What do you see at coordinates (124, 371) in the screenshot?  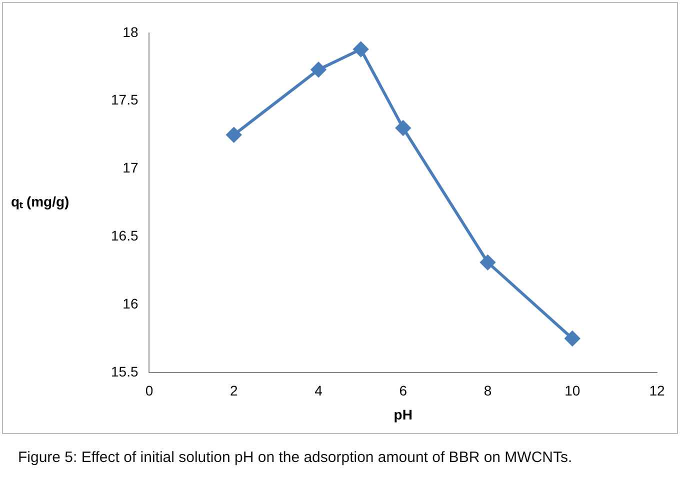 I see `y-tick-label: 15.5` at bounding box center [124, 371].